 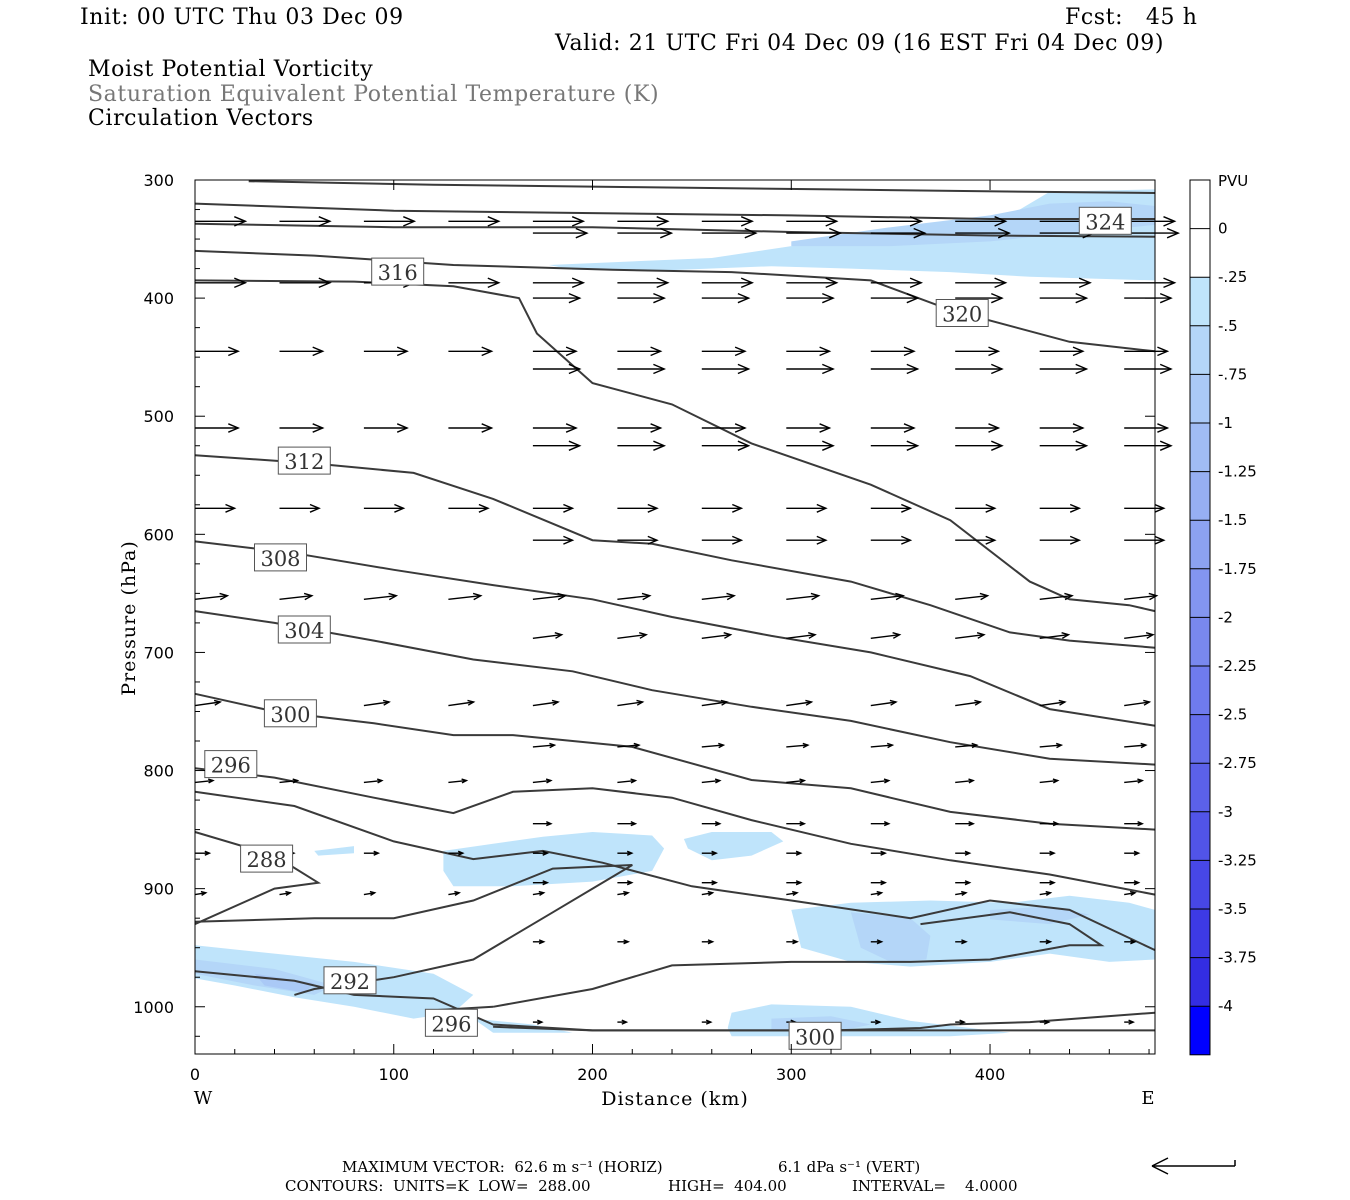 What do you see at coordinates (350, 982) in the screenshot?
I see `contour-label-text: 292` at bounding box center [350, 982].